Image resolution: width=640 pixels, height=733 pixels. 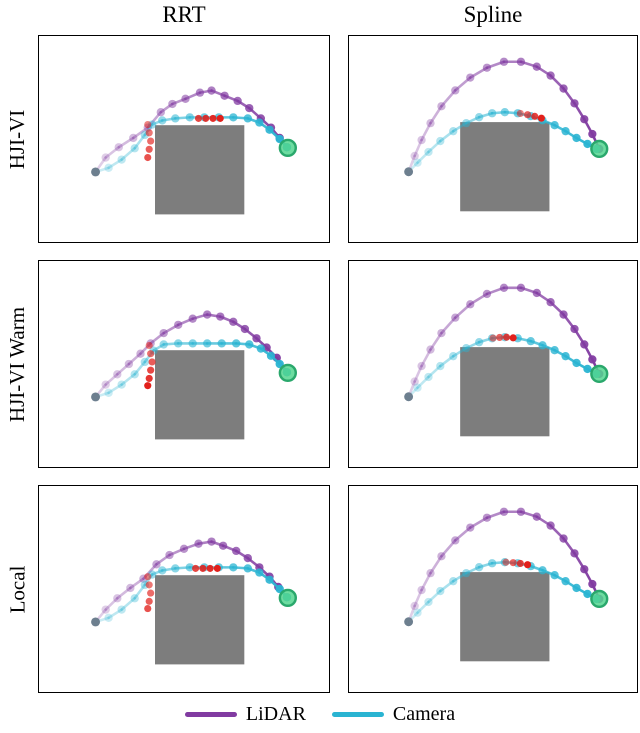 What do you see at coordinates (210, 714) in the screenshot?
I see `legend-line-lidar` at bounding box center [210, 714].